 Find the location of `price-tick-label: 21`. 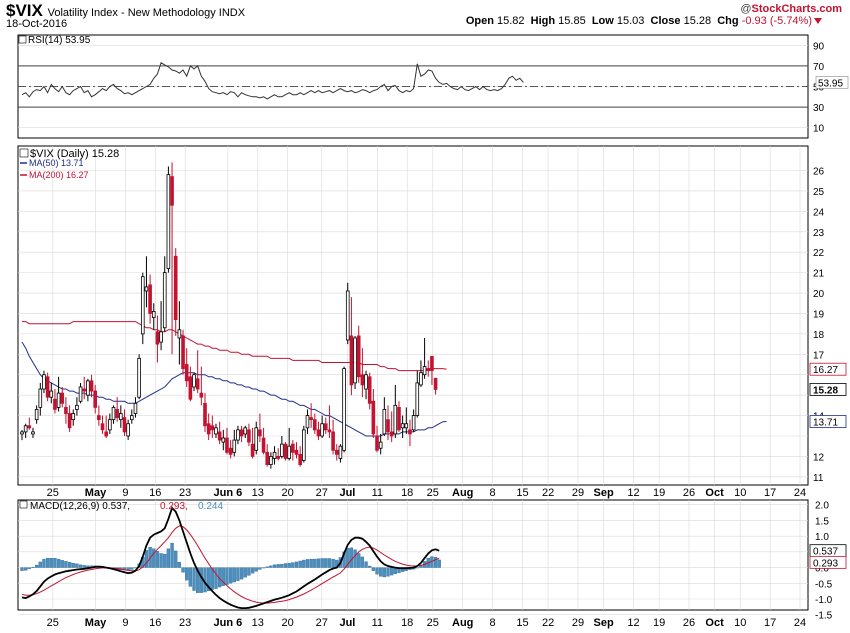

price-tick-label: 21 is located at coordinates (819, 274).